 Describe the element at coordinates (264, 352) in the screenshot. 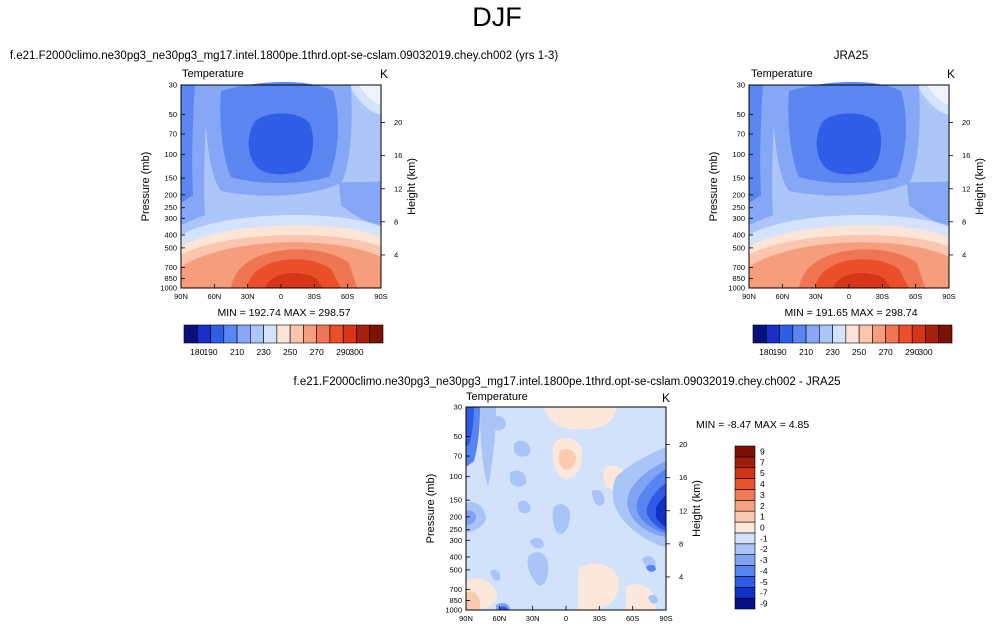

I see `colorbar-label: 230` at that location.